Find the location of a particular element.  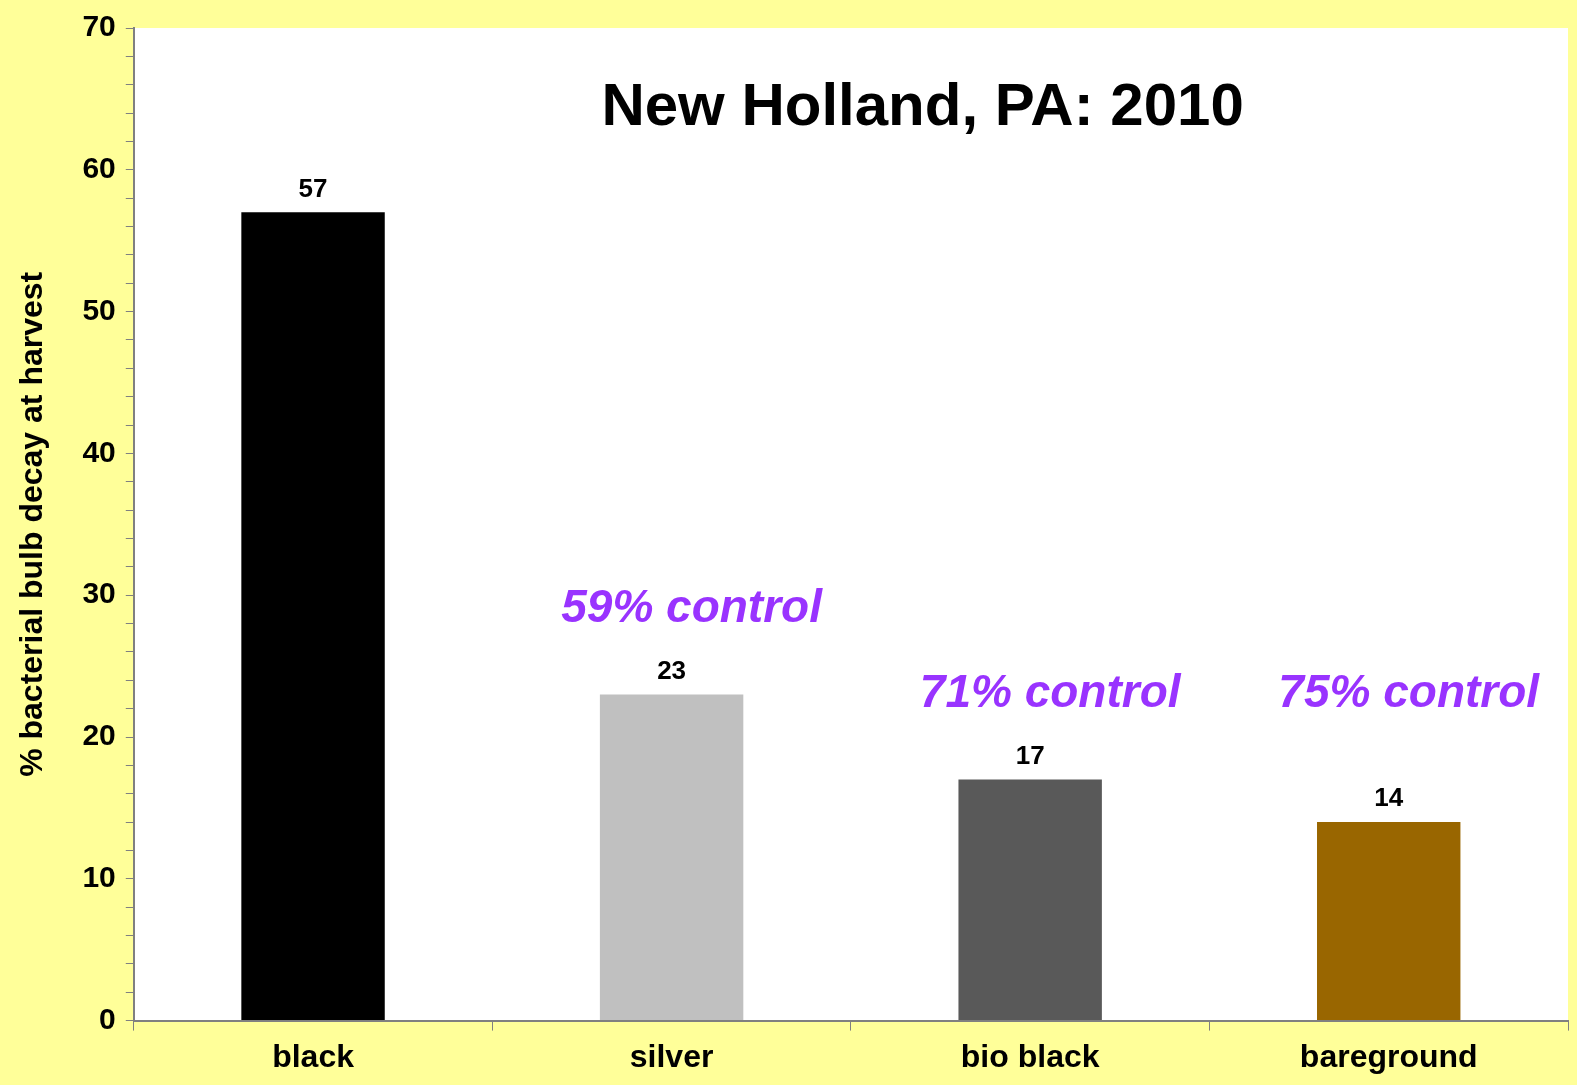

x-tick-label: black is located at coordinates (313, 1055).